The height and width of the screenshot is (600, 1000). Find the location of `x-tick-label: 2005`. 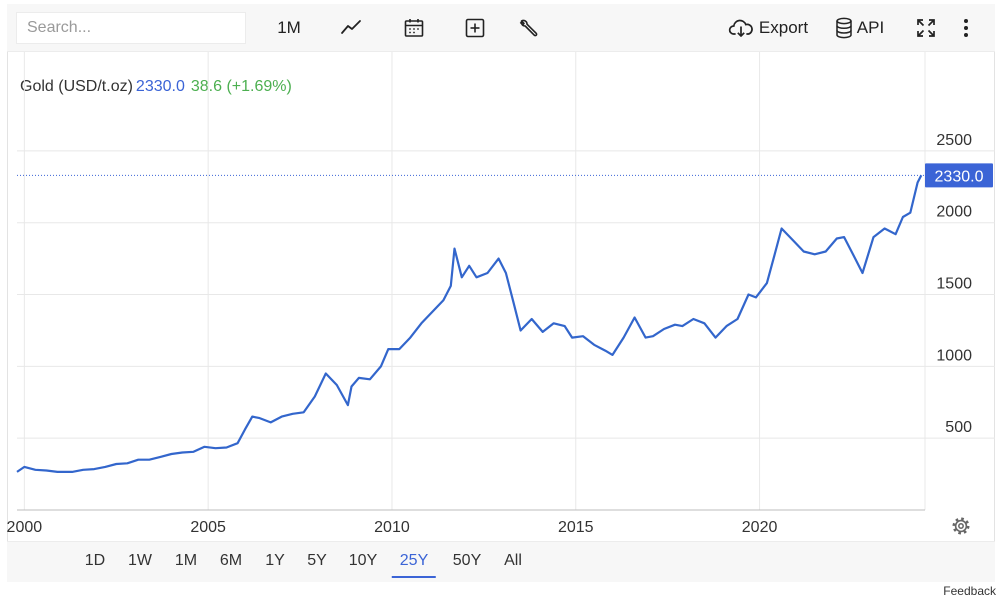

x-tick-label: 2005 is located at coordinates (208, 527).